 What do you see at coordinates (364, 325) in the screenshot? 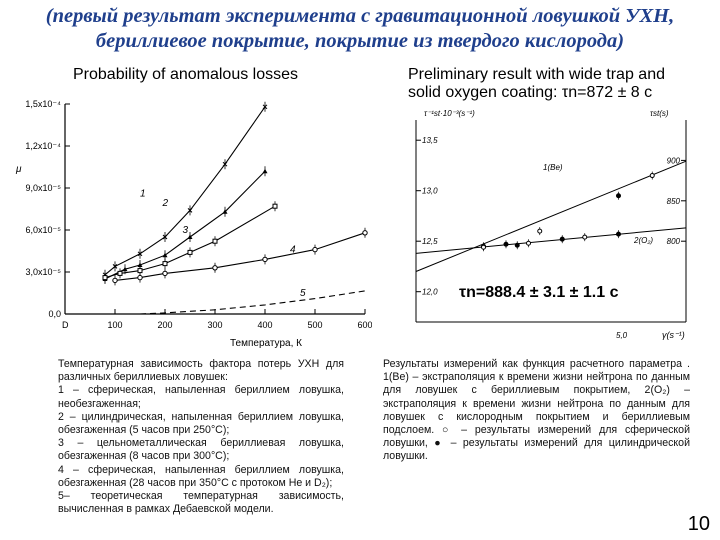
I see `x-tick-label: 600` at bounding box center [364, 325].